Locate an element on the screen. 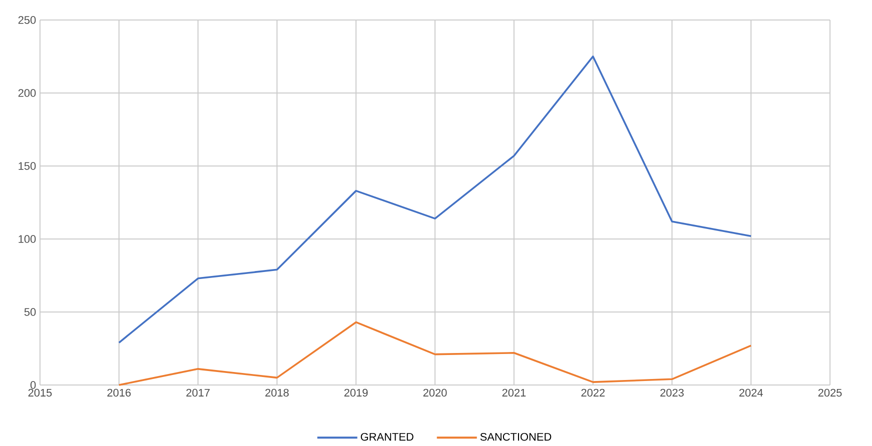  x-tick-label: 2024 is located at coordinates (751, 392).